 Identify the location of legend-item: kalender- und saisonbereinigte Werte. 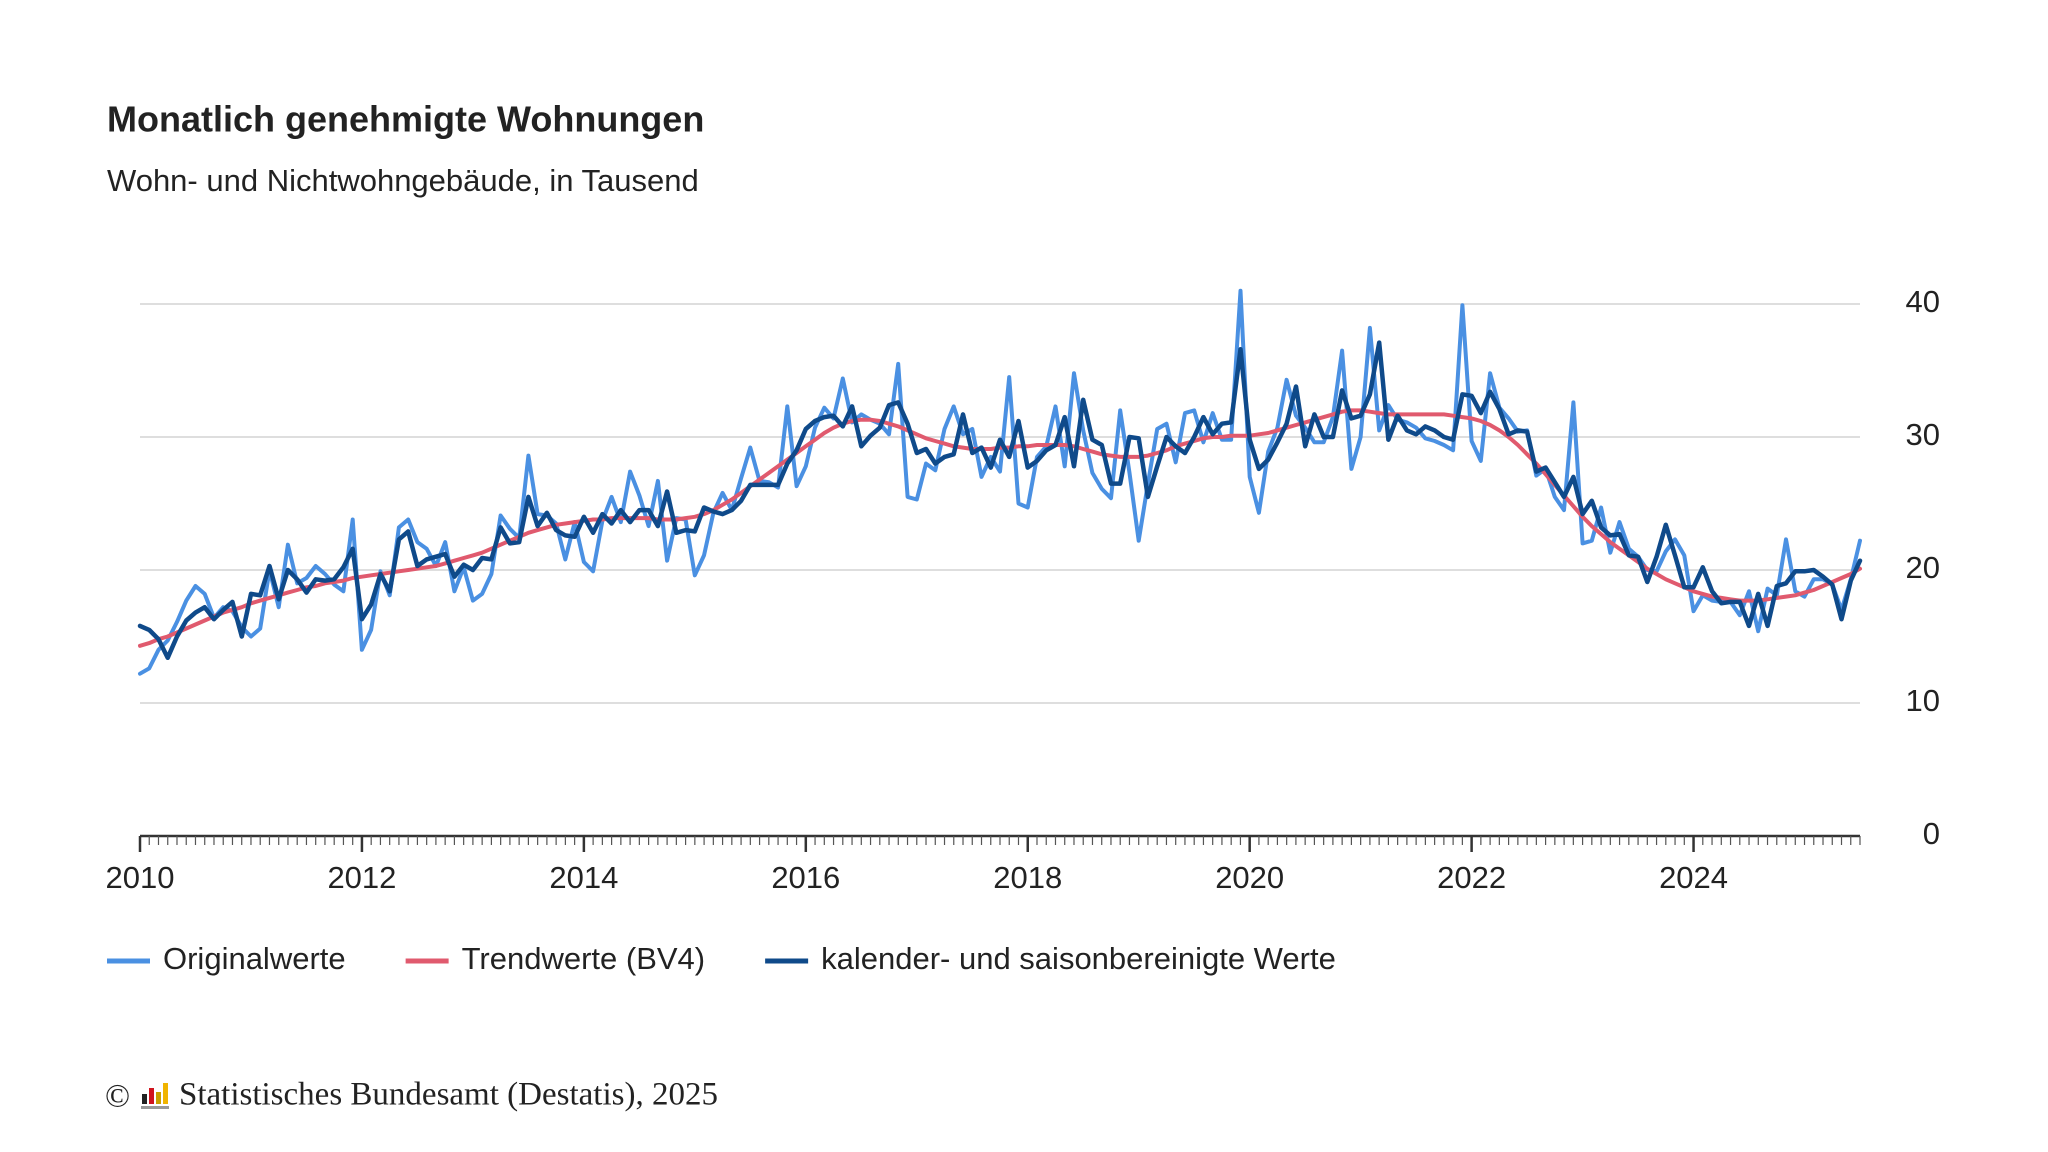
(1050, 958).